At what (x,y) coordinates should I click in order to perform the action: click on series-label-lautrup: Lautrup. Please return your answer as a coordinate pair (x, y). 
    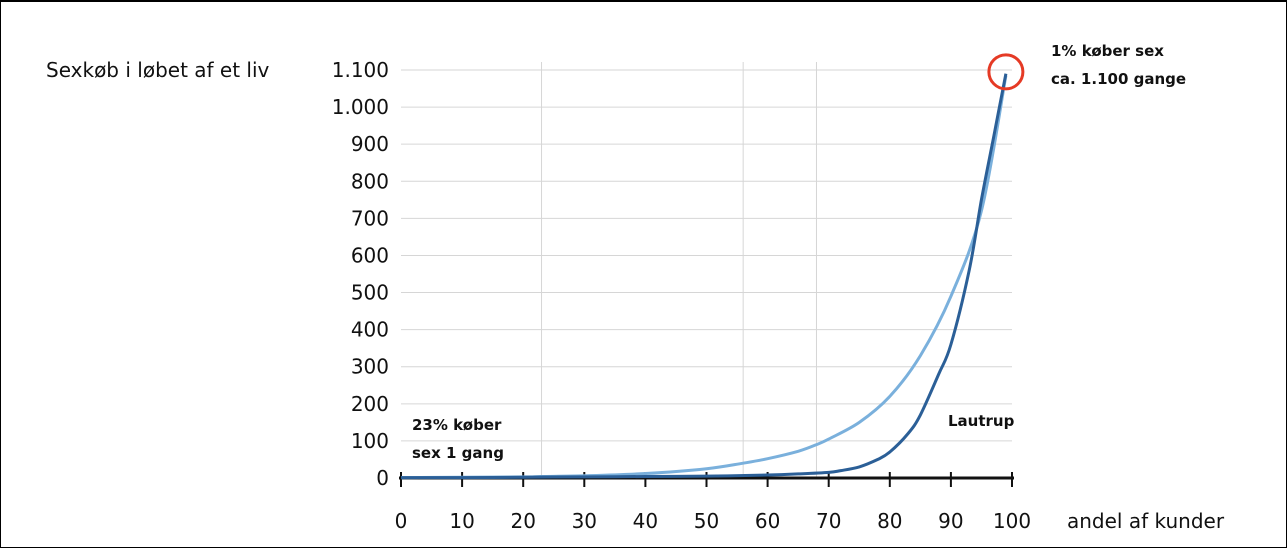
    Looking at the image, I should click on (981, 421).